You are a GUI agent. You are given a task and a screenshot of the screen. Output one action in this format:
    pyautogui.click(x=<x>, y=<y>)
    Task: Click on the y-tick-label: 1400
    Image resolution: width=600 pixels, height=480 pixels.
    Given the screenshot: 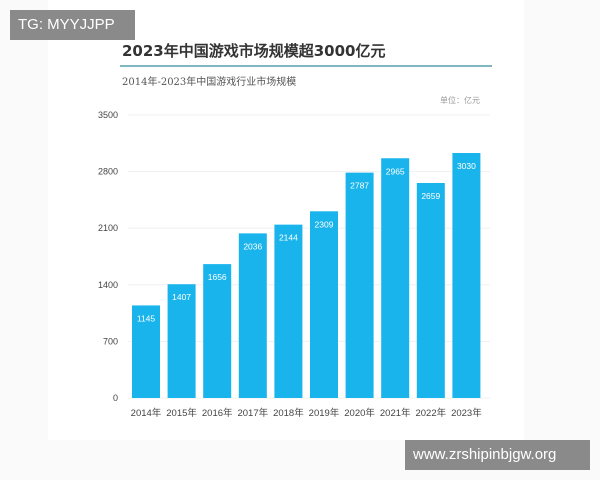 What is the action you would take?
    pyautogui.click(x=108, y=285)
    